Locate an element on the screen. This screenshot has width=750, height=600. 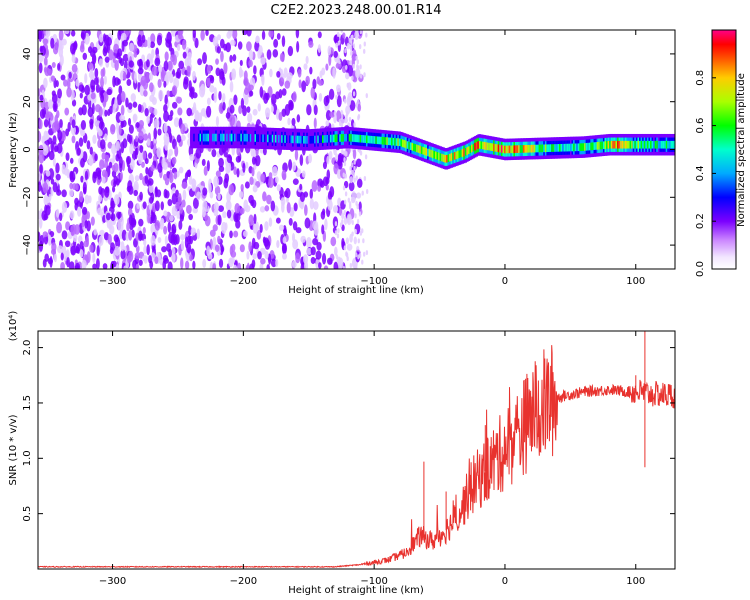
y-tick-label: 0.5 is located at coordinates (27, 514).